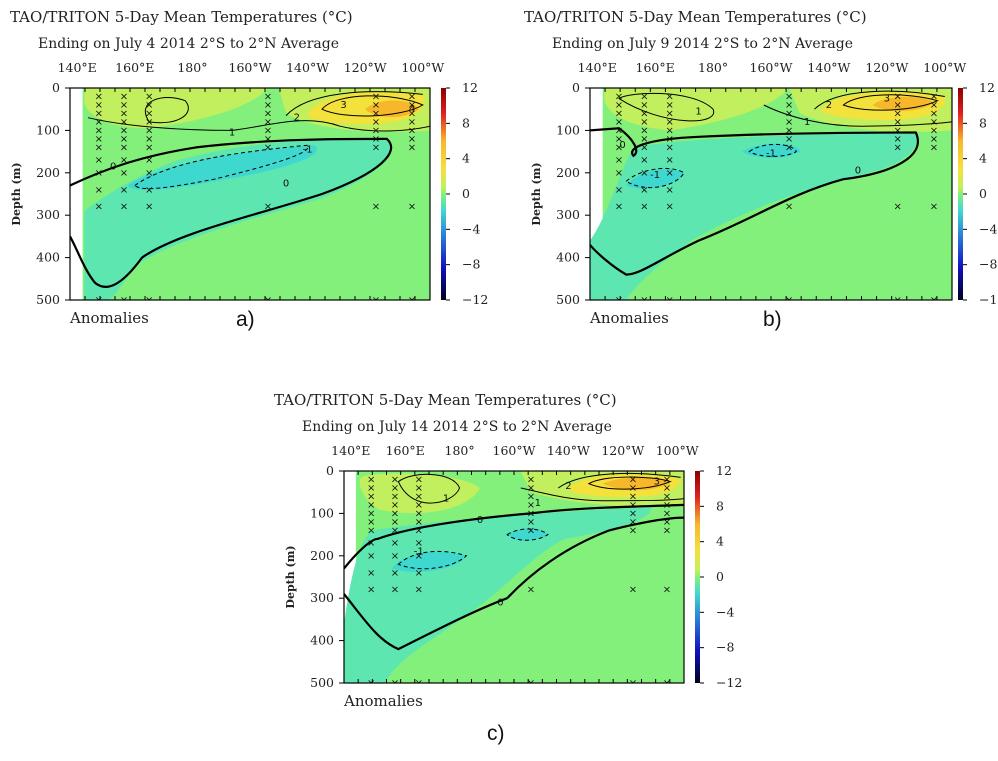  Describe the element at coordinates (496, 733) in the screenshot. I see `panel-label-c: c)` at that location.